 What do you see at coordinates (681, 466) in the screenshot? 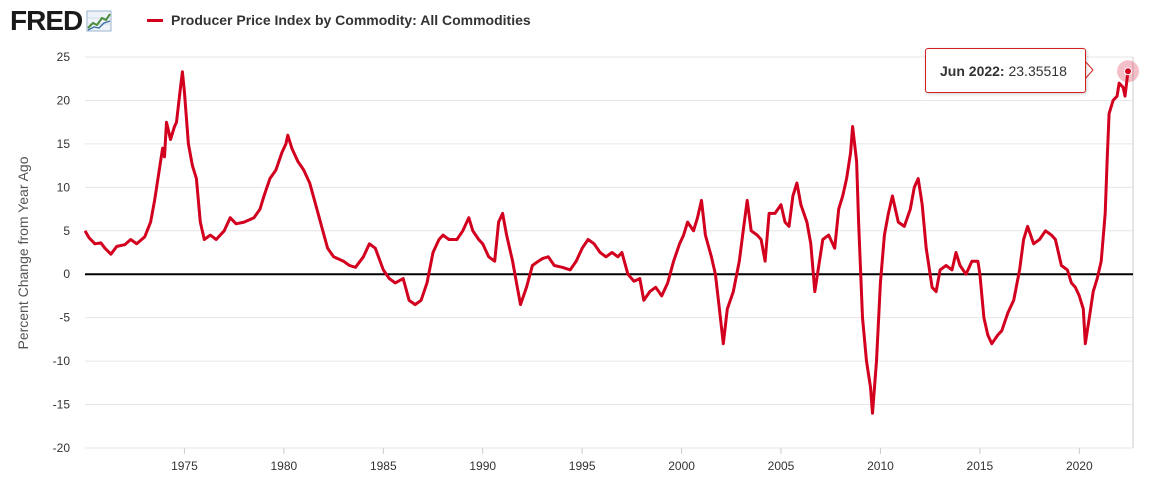
I see `x-tick-label: 2000` at bounding box center [681, 466].